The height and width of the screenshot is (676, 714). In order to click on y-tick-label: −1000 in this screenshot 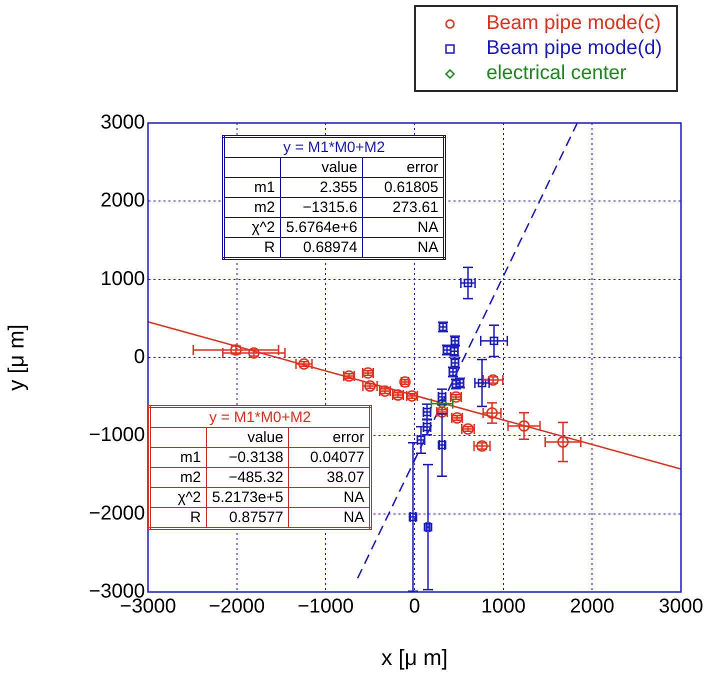, I will do `click(116, 435)`.